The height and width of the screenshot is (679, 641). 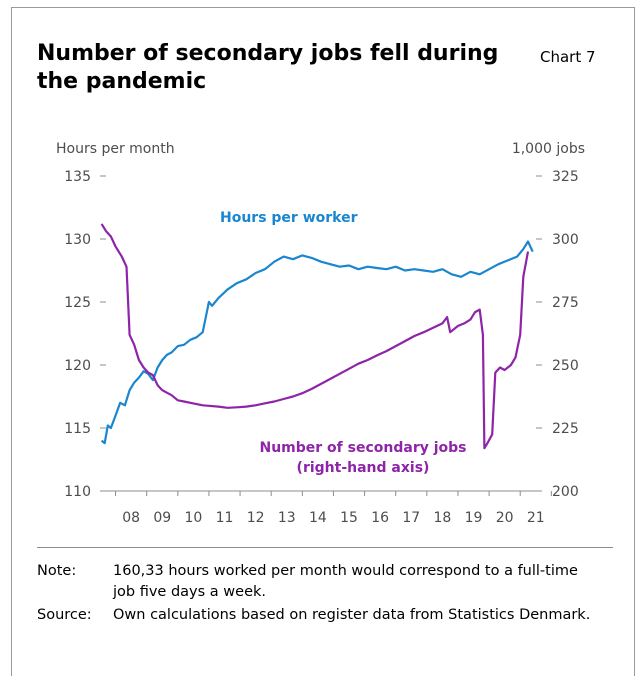 What do you see at coordinates (565, 177) in the screenshot?
I see `right-tick-label: 325` at bounding box center [565, 177].